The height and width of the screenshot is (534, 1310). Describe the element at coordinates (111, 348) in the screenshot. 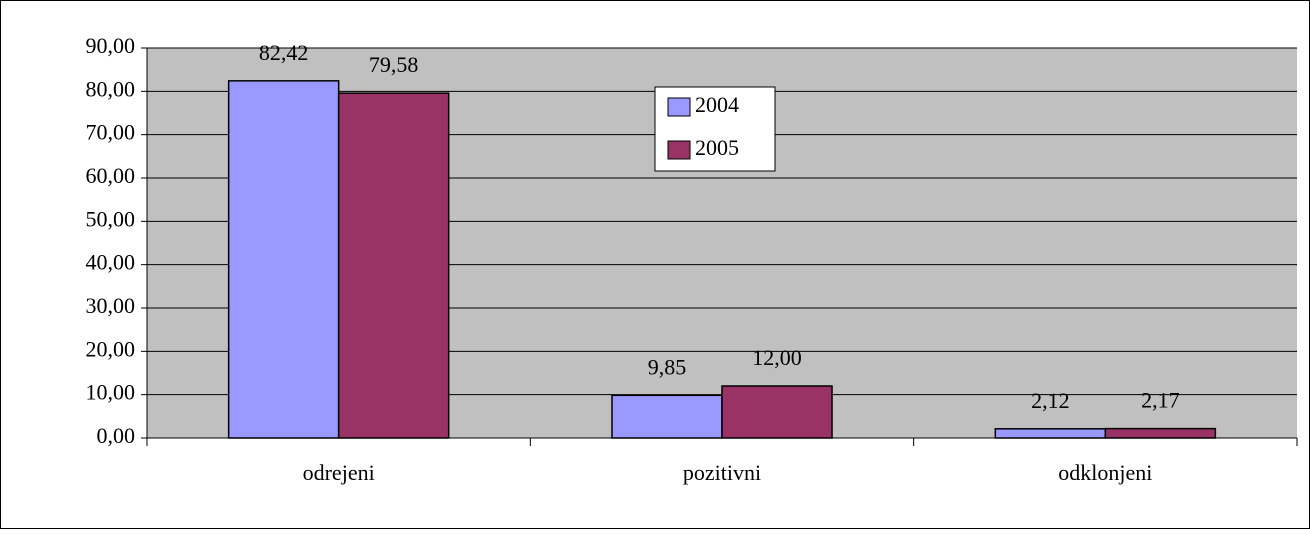

I see `y-tick-label: 20,00` at that location.